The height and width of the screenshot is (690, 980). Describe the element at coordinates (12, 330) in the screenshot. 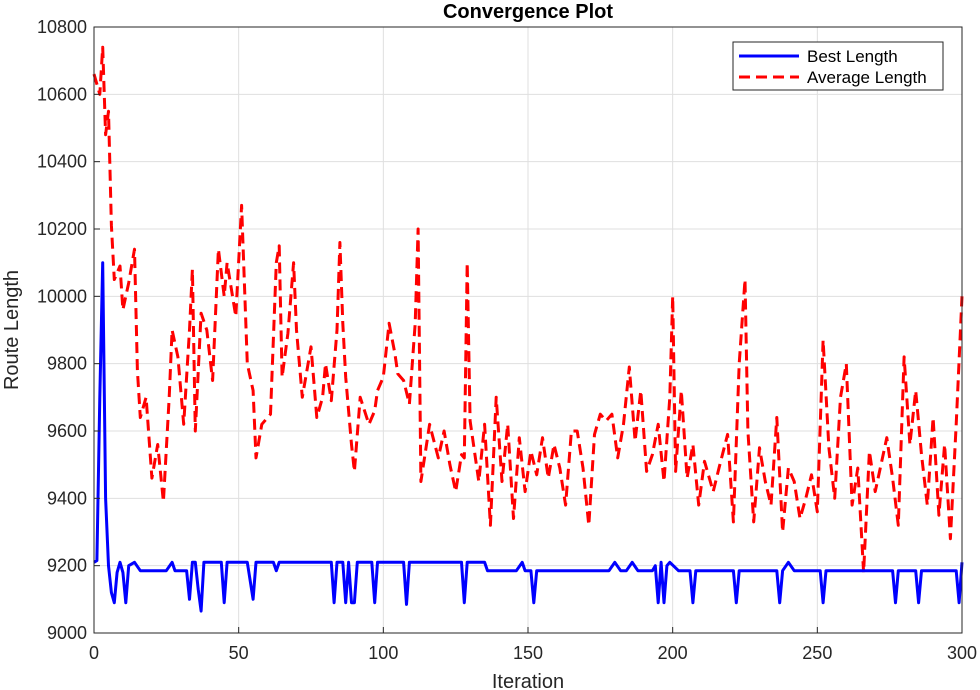

I see `y-axis-label: Route Length` at that location.